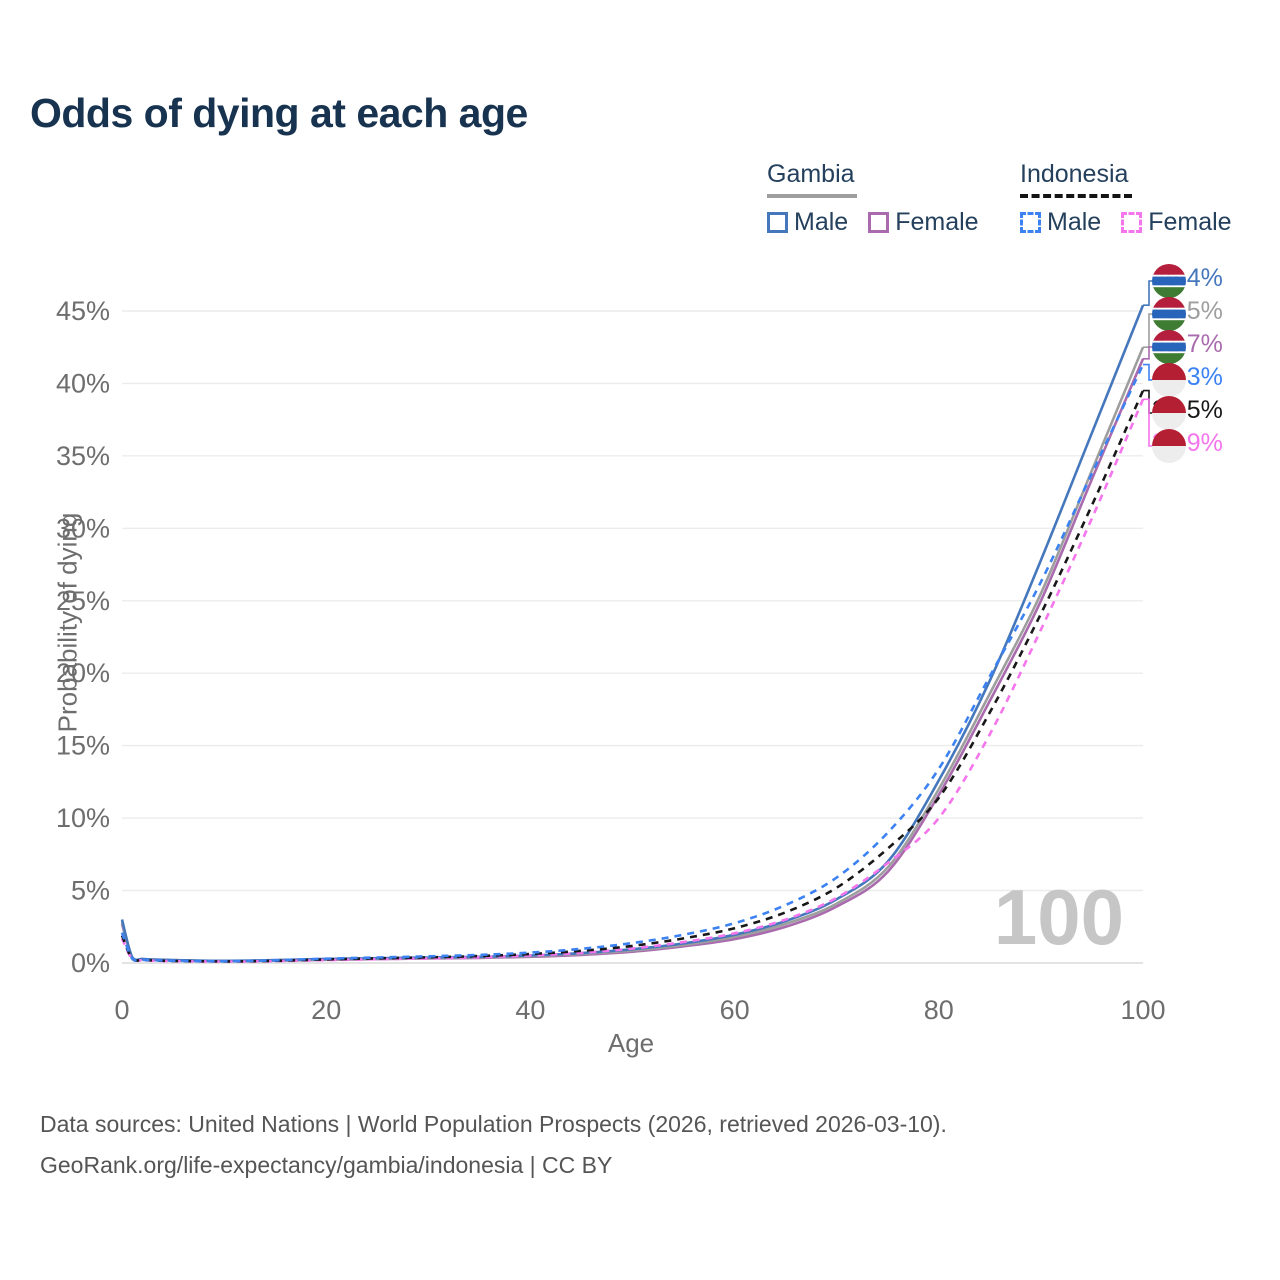 Image resolution: width=1280 pixels, height=1280 pixels. What do you see at coordinates (879, 222) in the screenshot?
I see `gambia-female-swatch-icon` at bounding box center [879, 222].